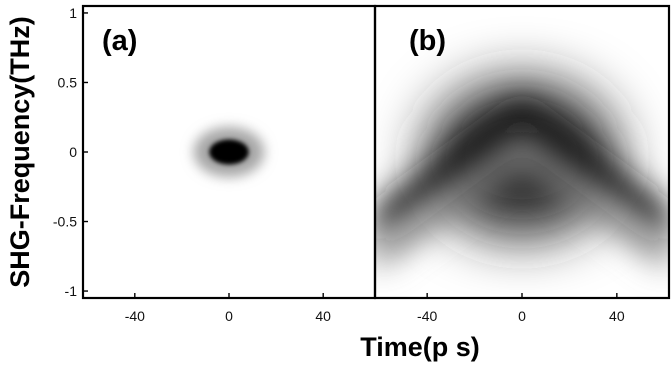 The image size is (671, 366). What do you see at coordinates (420, 347) in the screenshot?
I see `x-axis-title: Time(p s)` at bounding box center [420, 347].